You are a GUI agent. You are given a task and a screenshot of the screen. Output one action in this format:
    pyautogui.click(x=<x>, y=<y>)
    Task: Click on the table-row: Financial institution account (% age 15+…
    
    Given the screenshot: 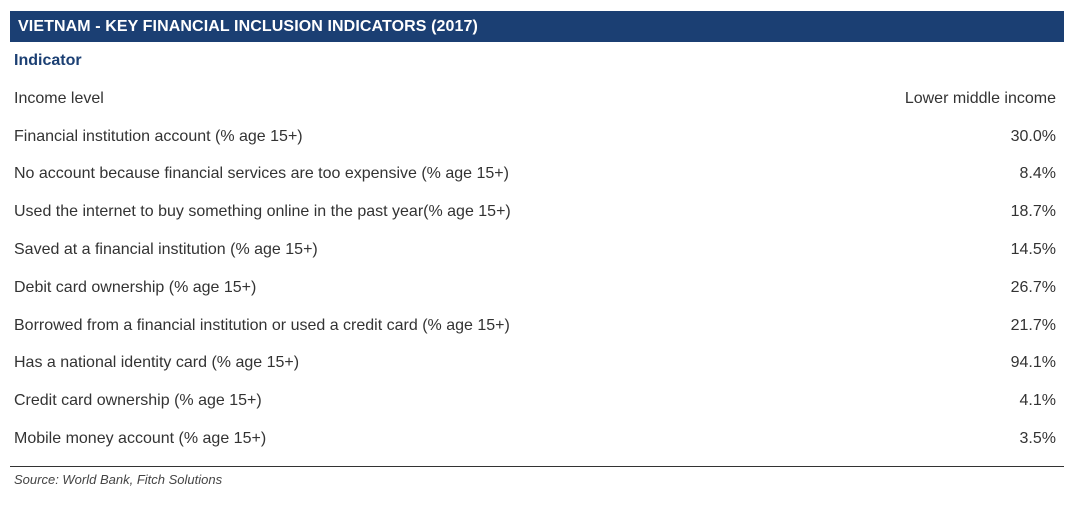 What is the action you would take?
    pyautogui.click(x=537, y=137)
    